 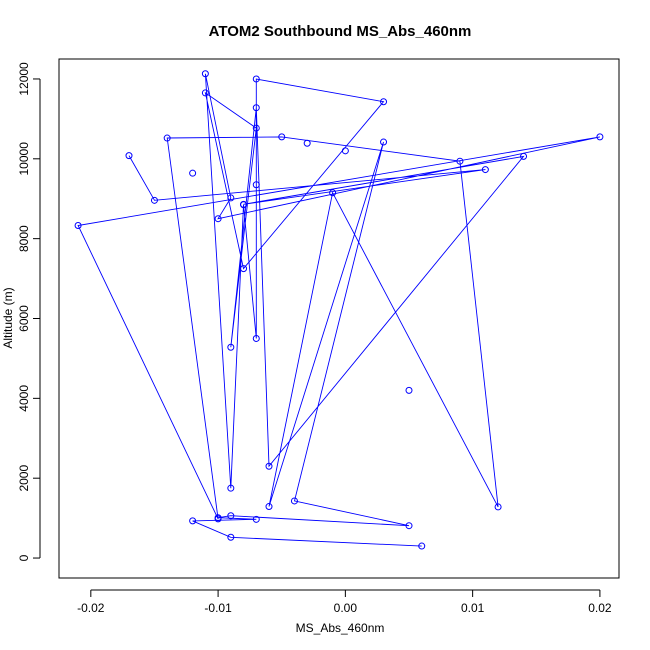 I want to click on x-tick-label: 0.02, so click(x=600, y=608).